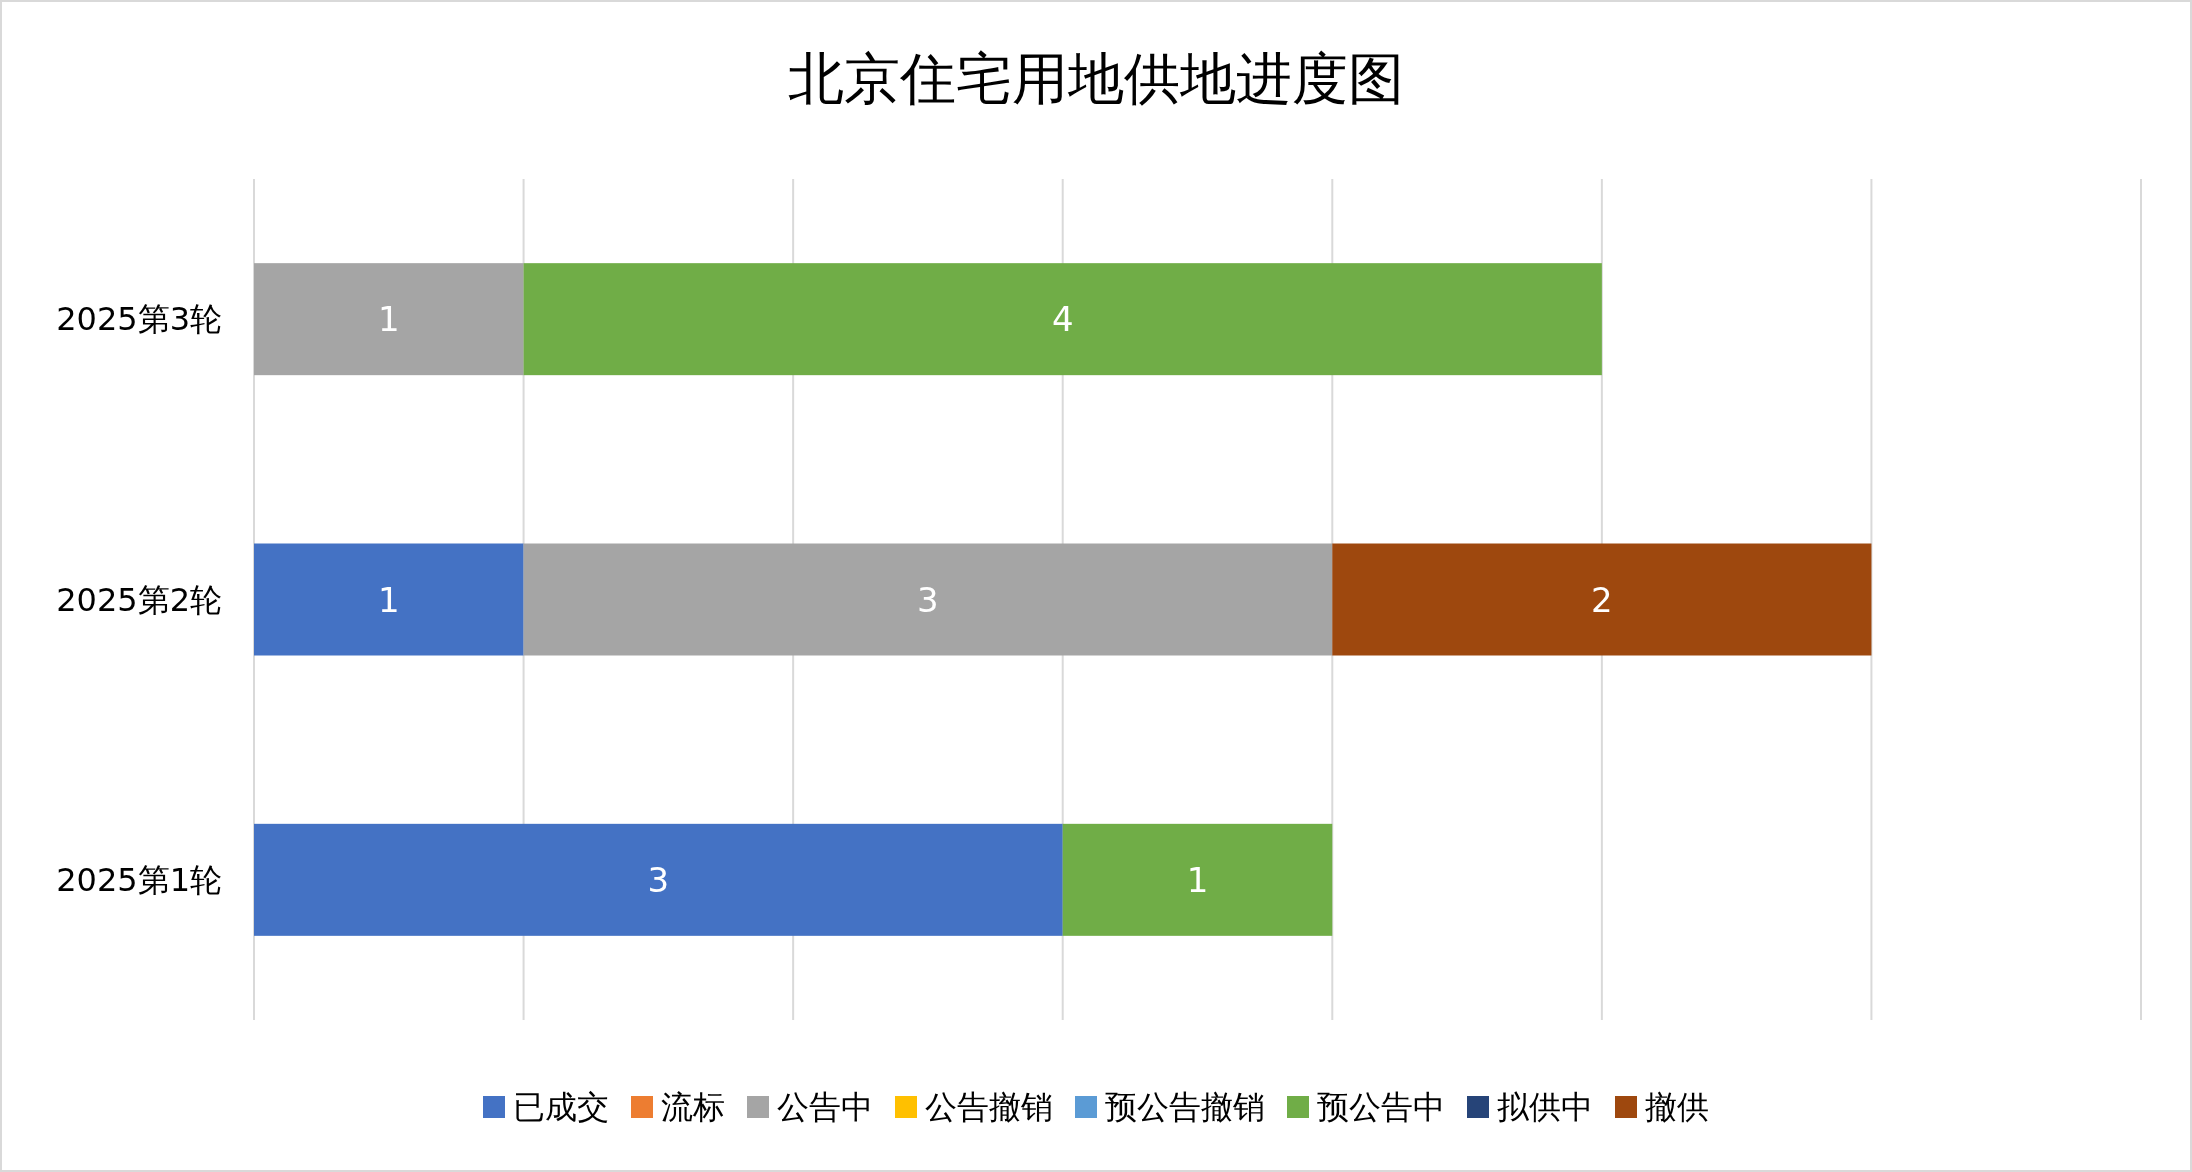 This screenshot has height=1172, width=2192. What do you see at coordinates (139, 319) in the screenshot?
I see `y-tick-label: 2025第3轮` at bounding box center [139, 319].